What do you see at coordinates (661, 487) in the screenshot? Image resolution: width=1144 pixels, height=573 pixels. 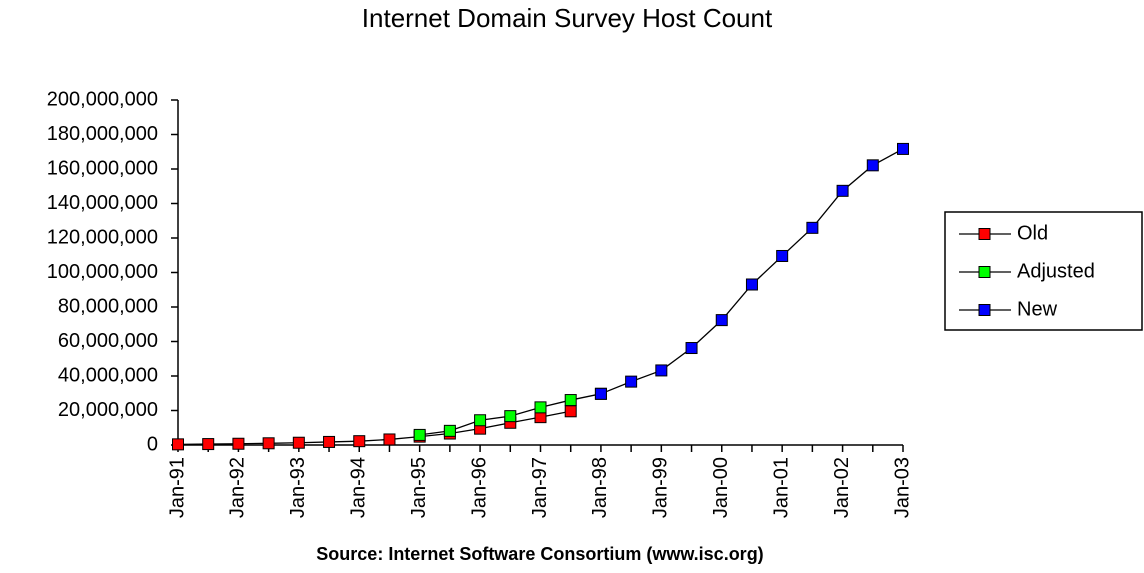 I see `x-tick-label: Jan-99` at bounding box center [661, 487].